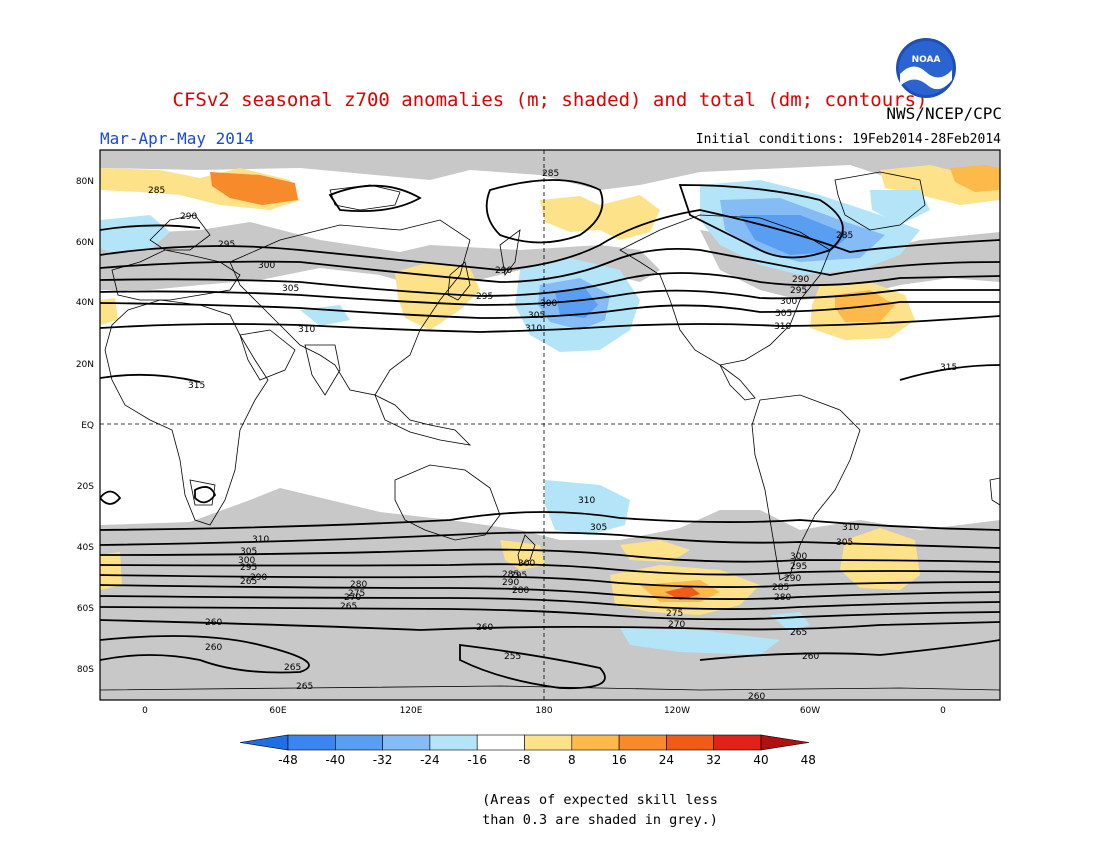 Image resolution: width=1100 pixels, height=850 pixels. I want to click on colorbar-label: -24, so click(430, 760).